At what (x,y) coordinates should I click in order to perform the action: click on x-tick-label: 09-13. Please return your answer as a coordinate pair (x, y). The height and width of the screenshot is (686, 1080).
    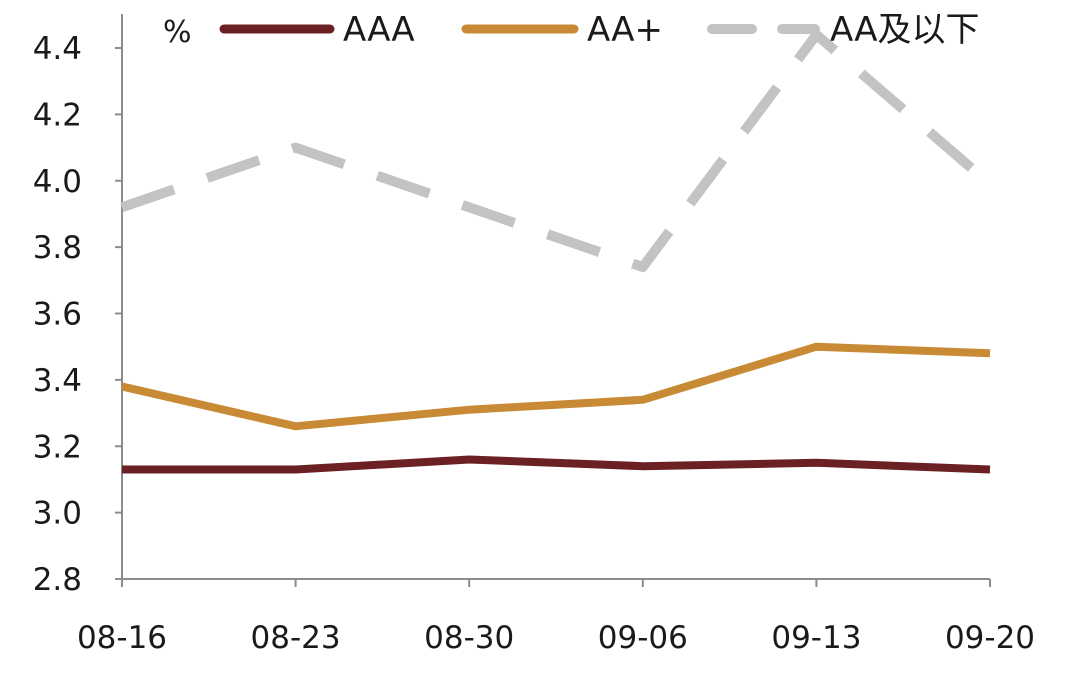
    Looking at the image, I should click on (816, 638).